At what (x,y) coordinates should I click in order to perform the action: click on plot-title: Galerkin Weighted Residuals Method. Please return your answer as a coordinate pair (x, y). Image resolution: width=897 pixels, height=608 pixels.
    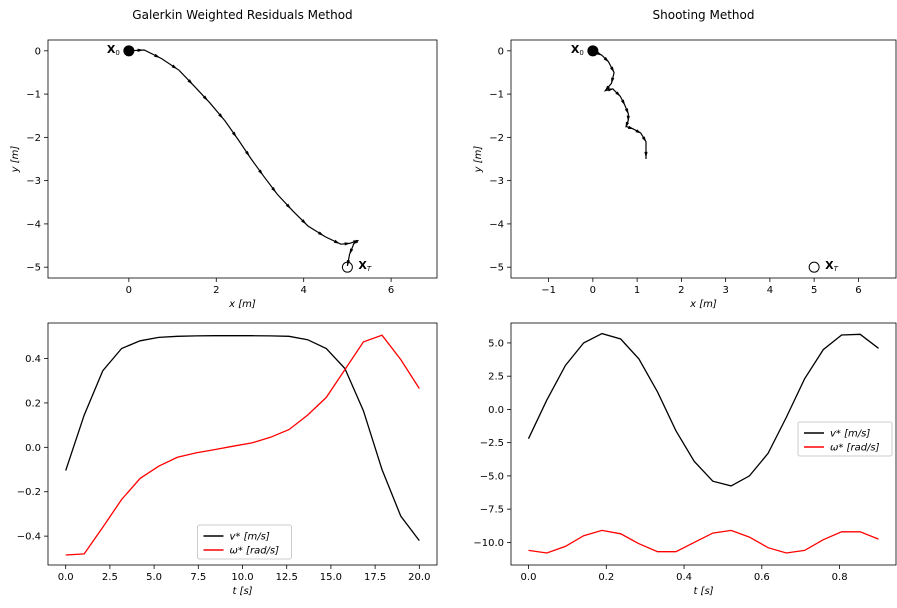
    Looking at the image, I should click on (242, 15).